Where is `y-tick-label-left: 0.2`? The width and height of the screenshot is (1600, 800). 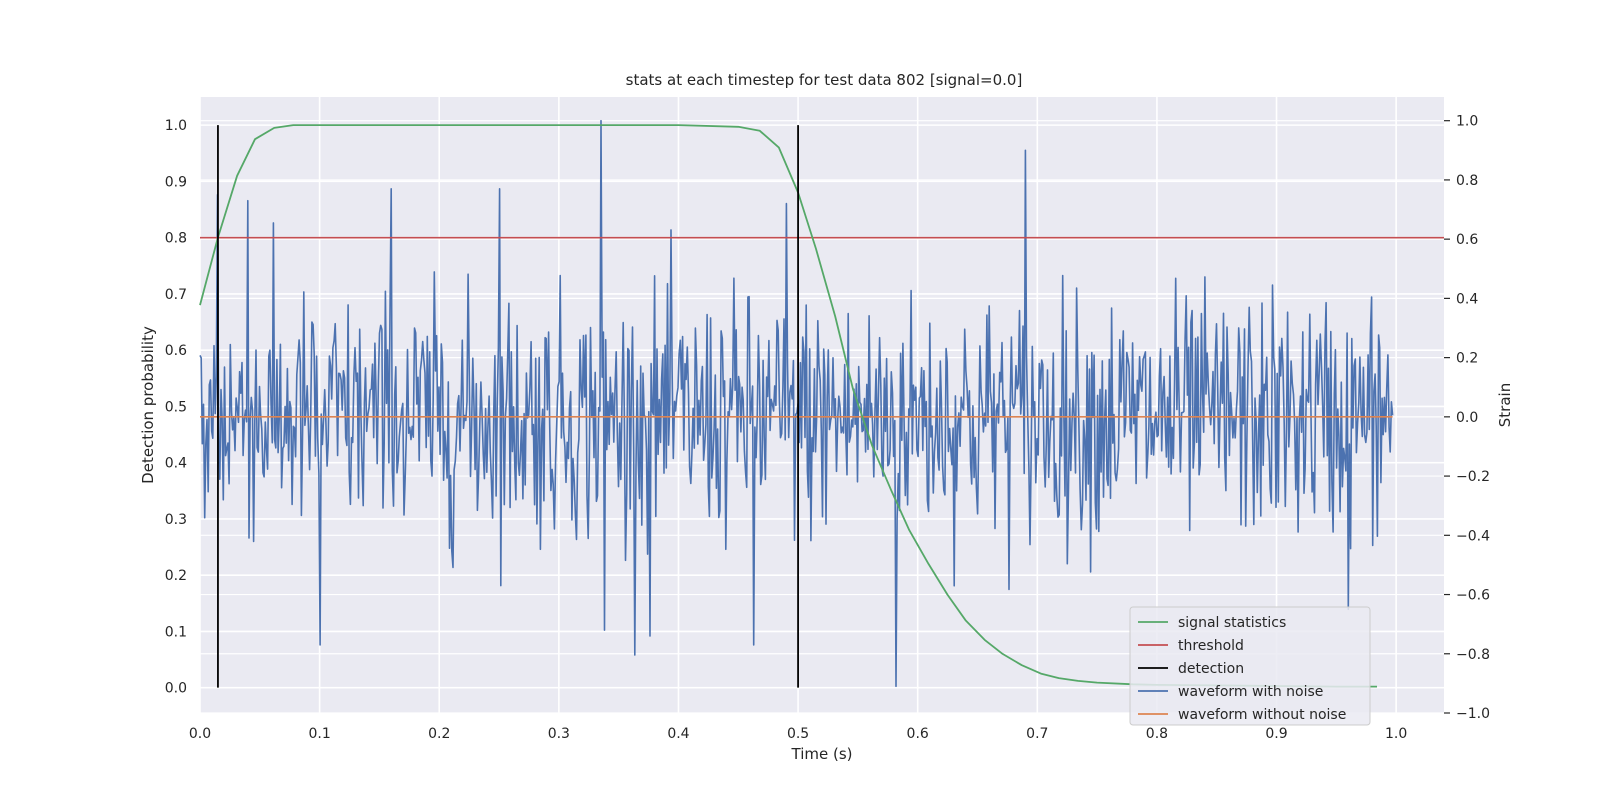 y-tick-label-left: 0.2 is located at coordinates (176, 576).